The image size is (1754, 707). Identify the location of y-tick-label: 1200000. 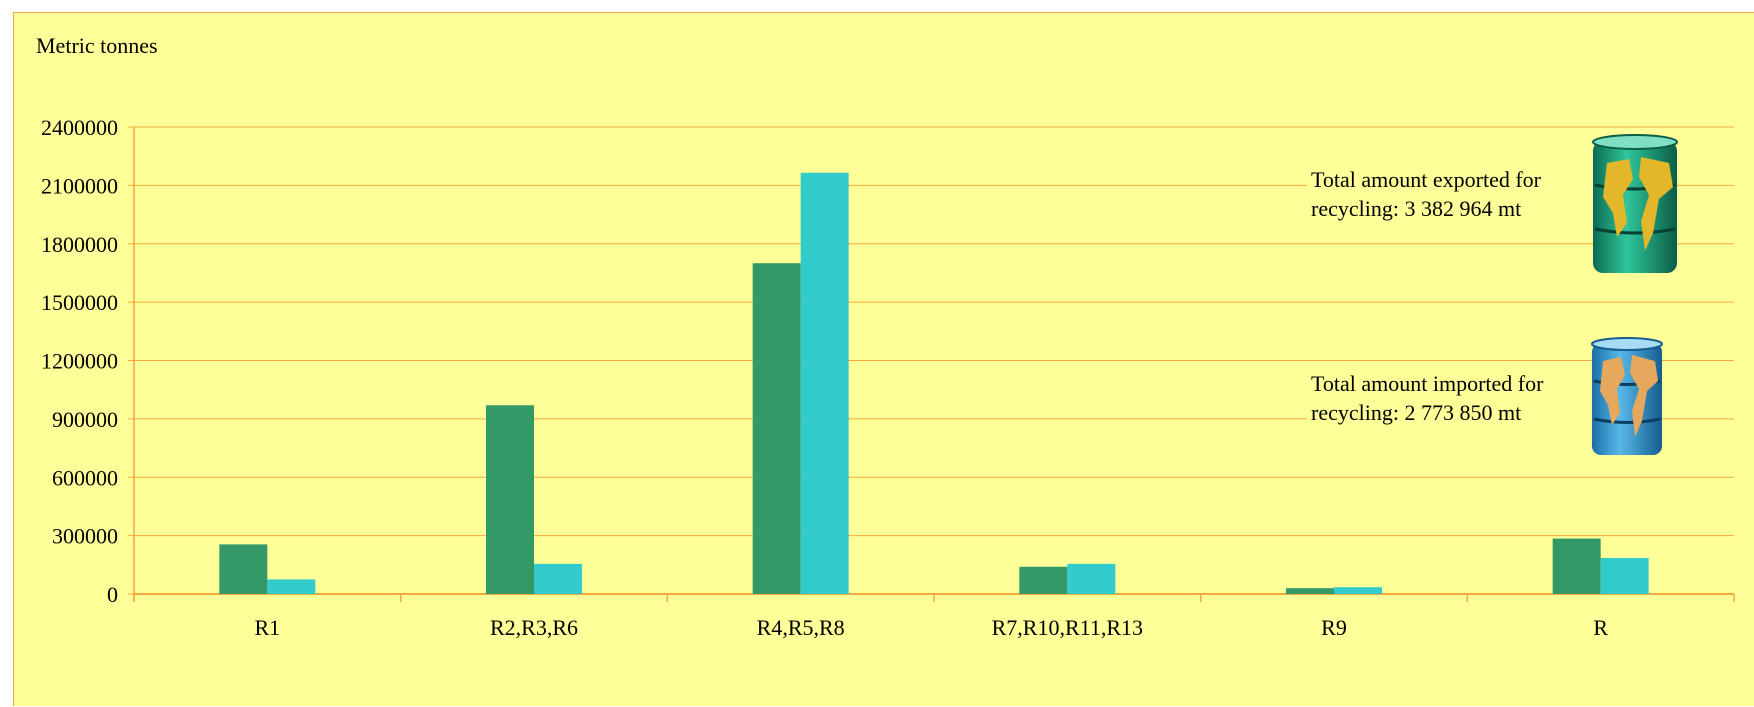
(79, 361).